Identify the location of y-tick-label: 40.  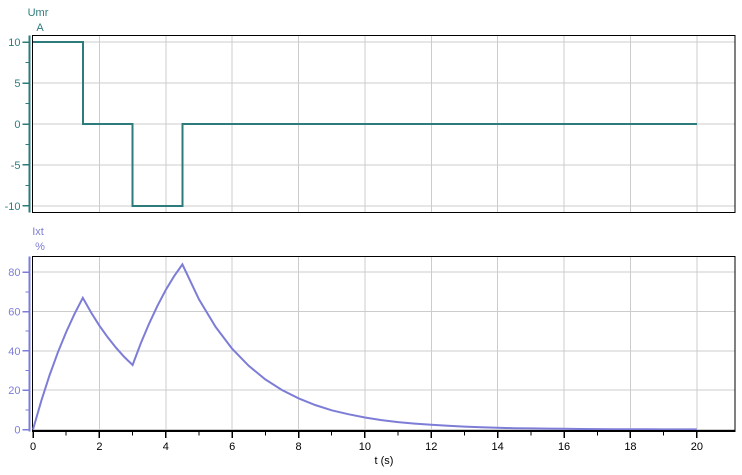
(14, 352).